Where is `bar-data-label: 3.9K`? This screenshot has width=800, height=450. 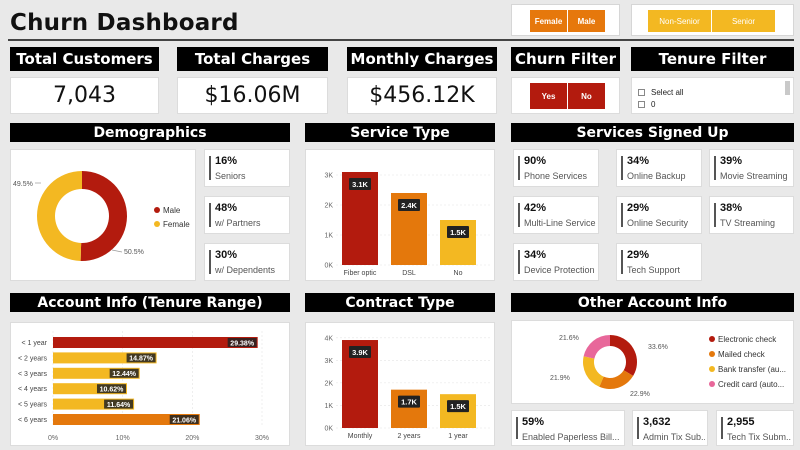
bar-data-label: 3.9K is located at coordinates (360, 352).